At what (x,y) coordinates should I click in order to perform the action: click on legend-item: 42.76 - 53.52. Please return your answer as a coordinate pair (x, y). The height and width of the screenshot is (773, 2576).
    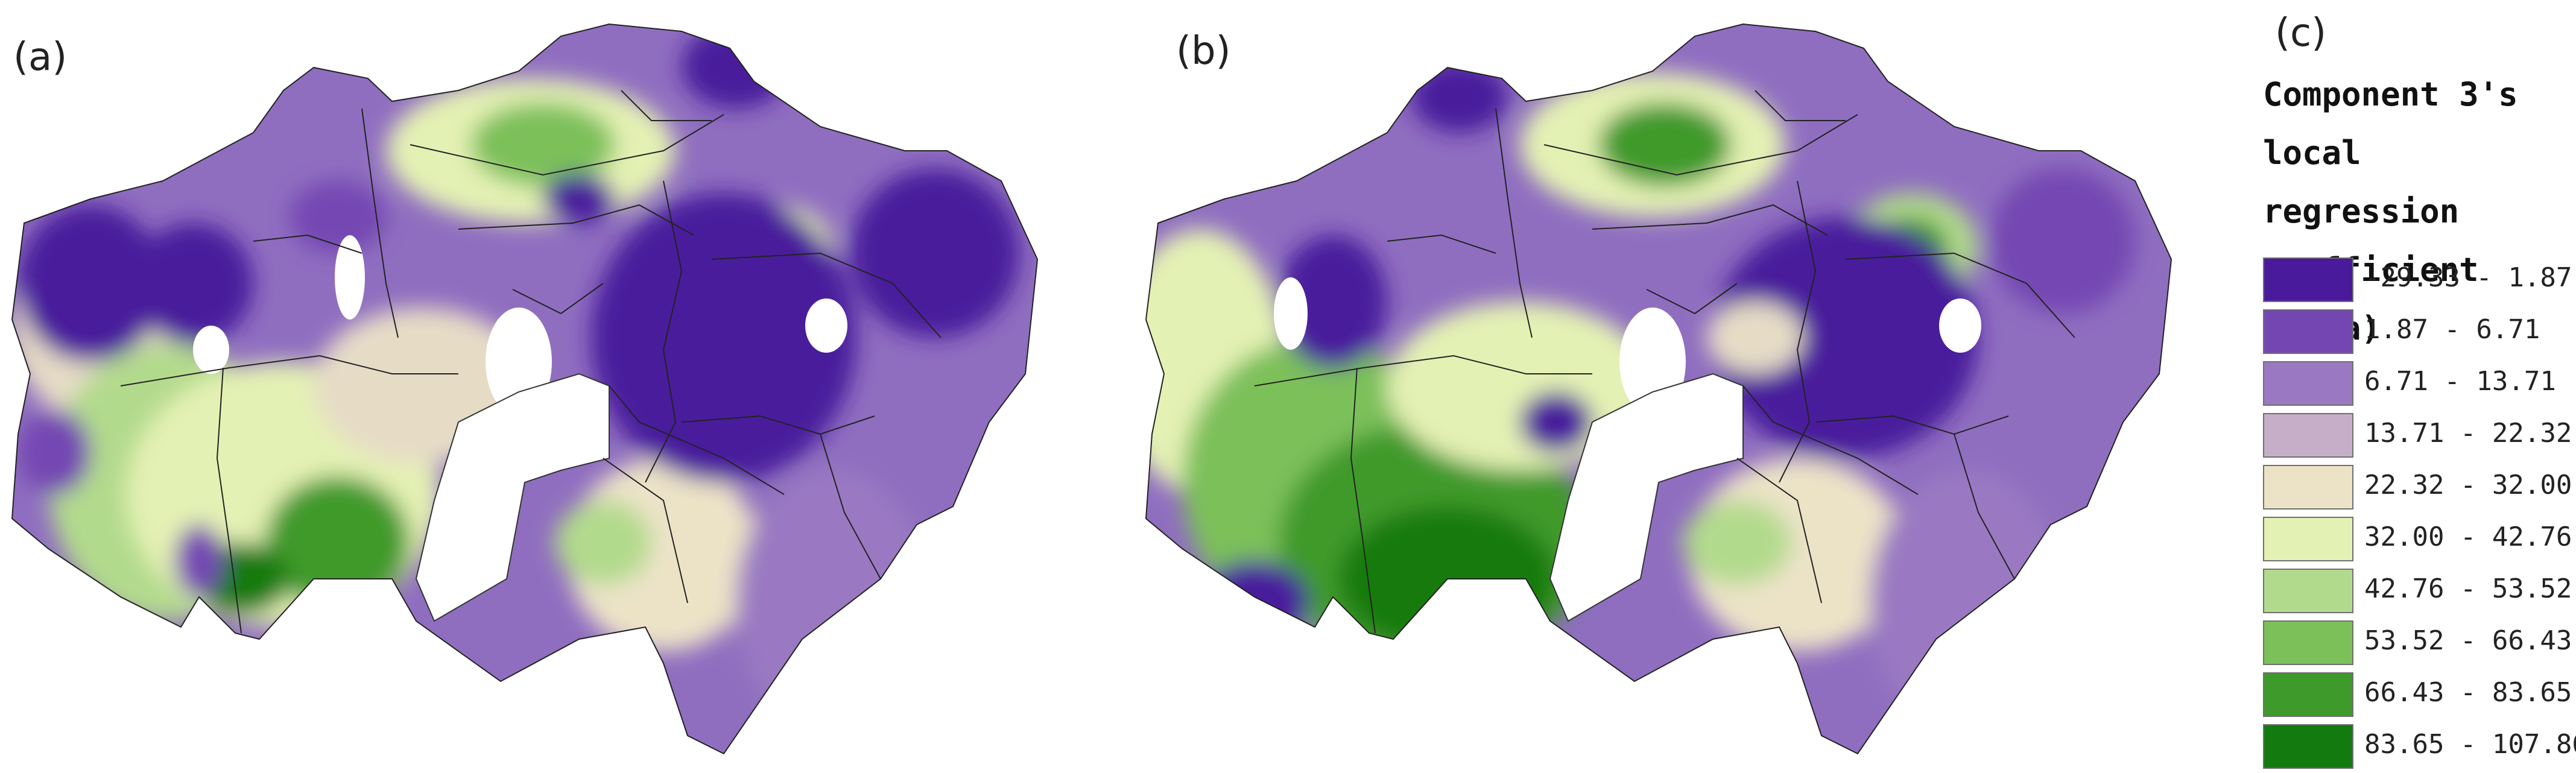
    Looking at the image, I should click on (2417, 591).